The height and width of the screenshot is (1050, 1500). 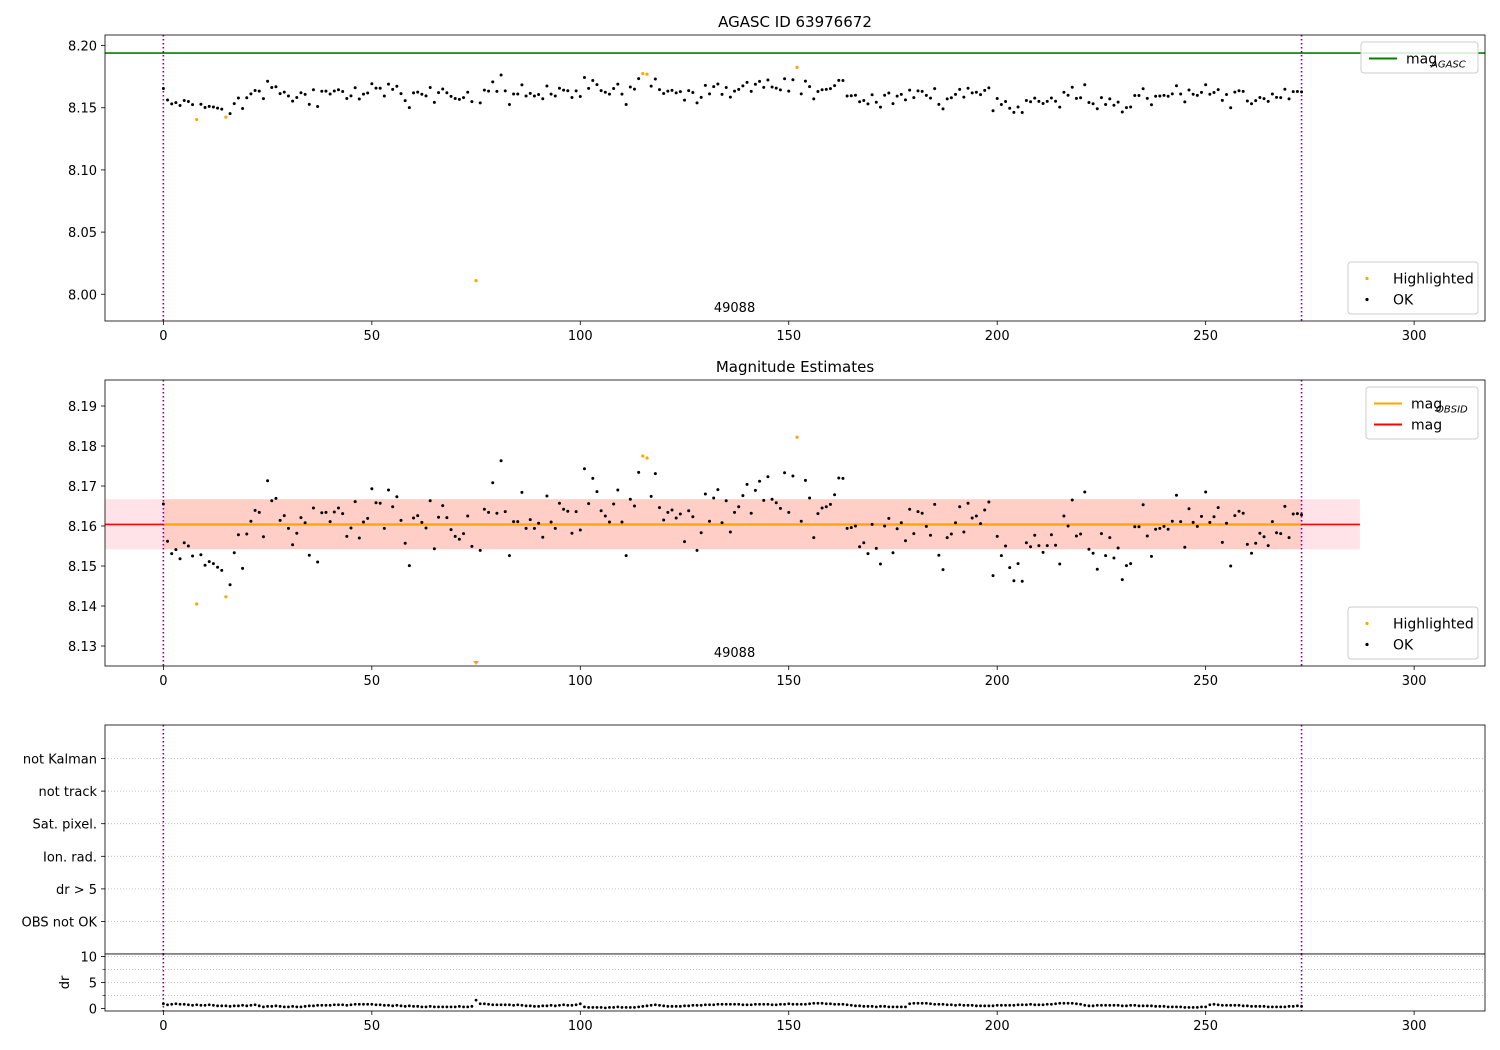 What do you see at coordinates (1422, 413) in the screenshot?
I see `legend-box` at bounding box center [1422, 413].